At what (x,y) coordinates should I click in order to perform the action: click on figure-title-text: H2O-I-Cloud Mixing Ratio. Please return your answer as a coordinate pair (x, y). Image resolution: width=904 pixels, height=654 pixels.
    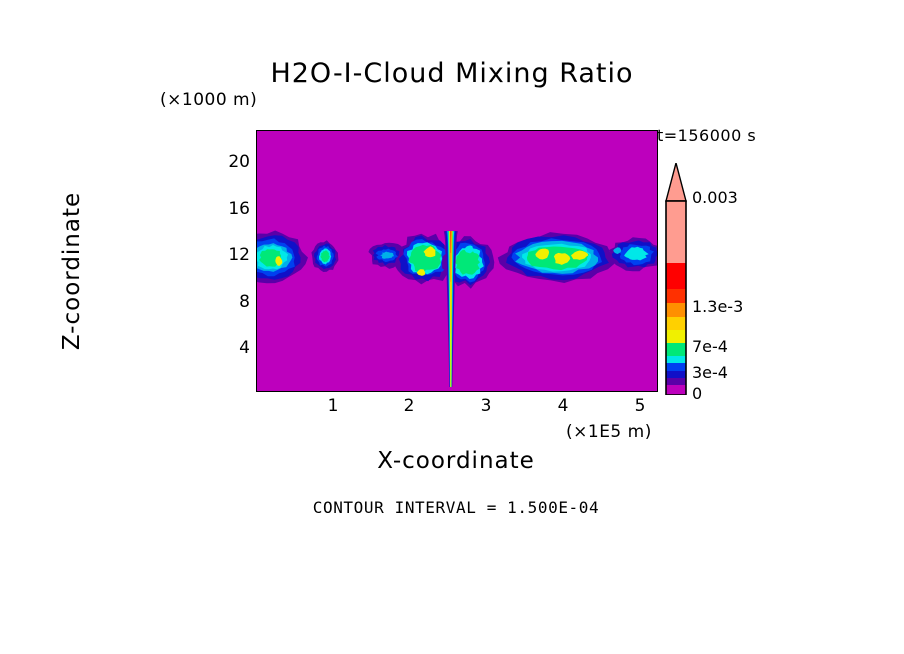
    Looking at the image, I should click on (452, 73).